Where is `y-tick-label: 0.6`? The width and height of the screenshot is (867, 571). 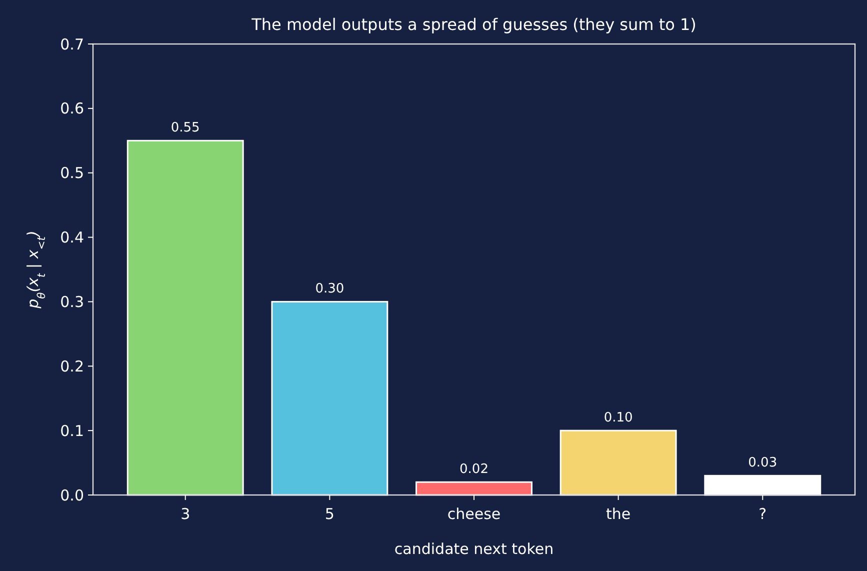 y-tick-label: 0.6 is located at coordinates (72, 109).